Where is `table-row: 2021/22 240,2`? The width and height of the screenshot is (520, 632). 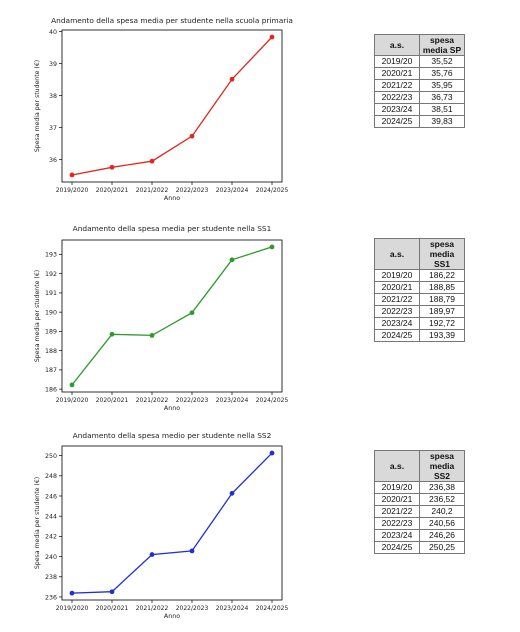 table-row: 2021/22 240,2 is located at coordinates (419, 511).